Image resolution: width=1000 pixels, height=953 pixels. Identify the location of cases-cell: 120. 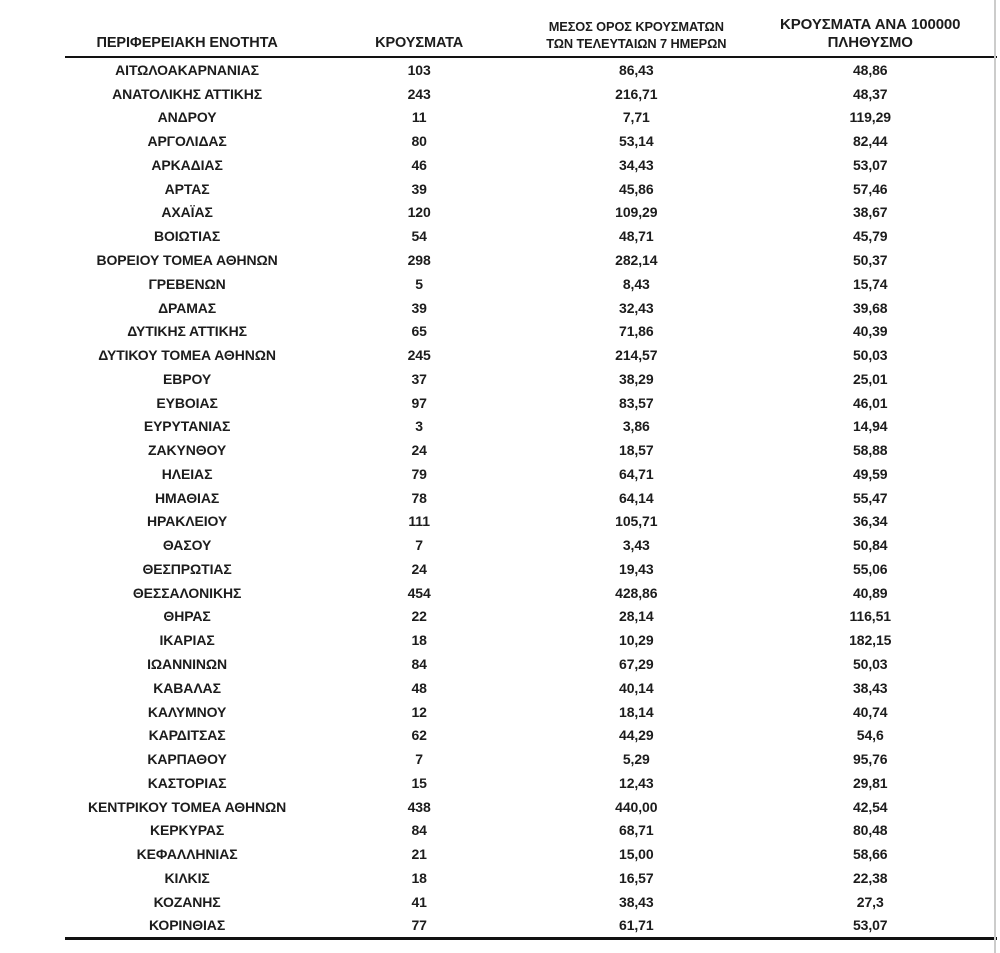
(419, 212).